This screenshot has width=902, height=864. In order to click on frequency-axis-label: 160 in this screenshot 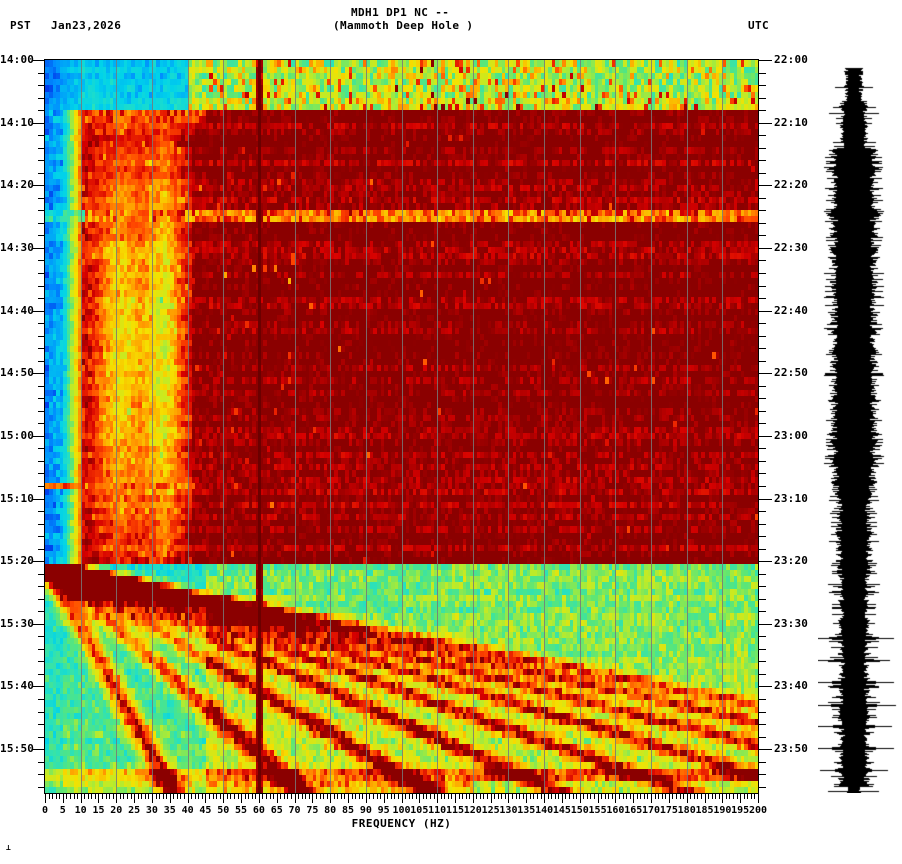, I will do `click(615, 810)`.